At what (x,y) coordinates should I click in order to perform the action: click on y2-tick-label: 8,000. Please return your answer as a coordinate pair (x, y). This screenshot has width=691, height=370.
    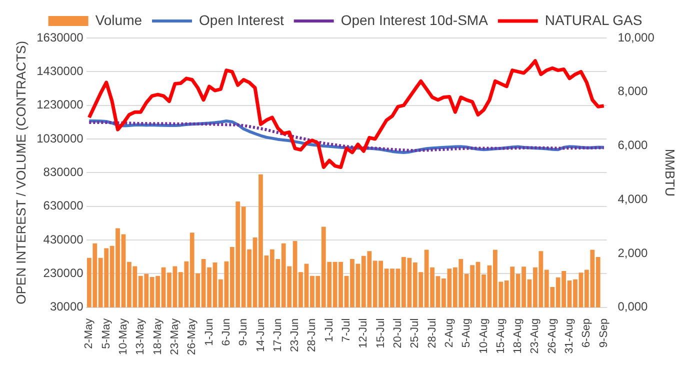
    Looking at the image, I should click on (633, 91).